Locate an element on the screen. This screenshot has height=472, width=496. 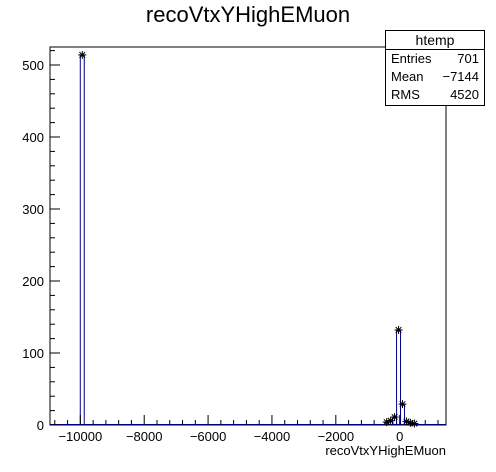
stats-box: htemp Entries 701 Mean −7144 RMS 4520 is located at coordinates (435, 68).